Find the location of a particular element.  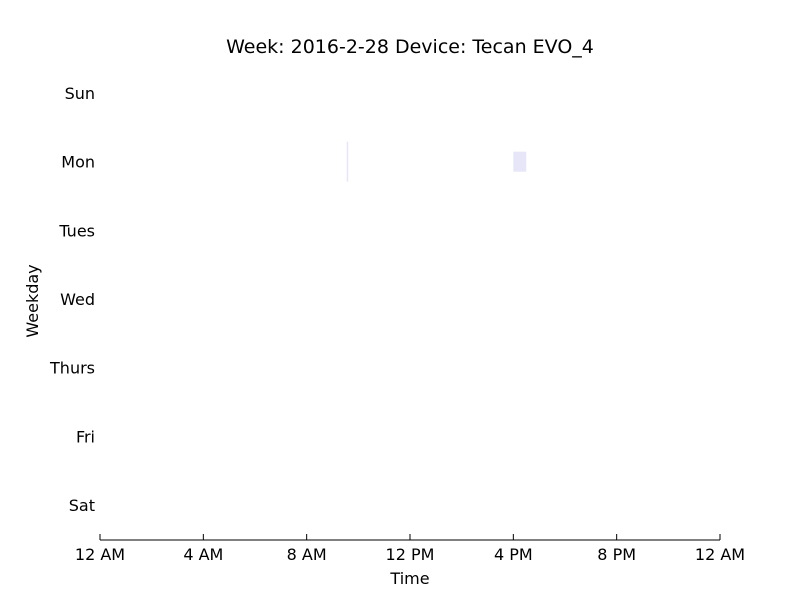

x-axis-ticks: 12 AM 4 AM 8 AM 12 PM 4 PM 8 PM 12 AM is located at coordinates (410, 549).